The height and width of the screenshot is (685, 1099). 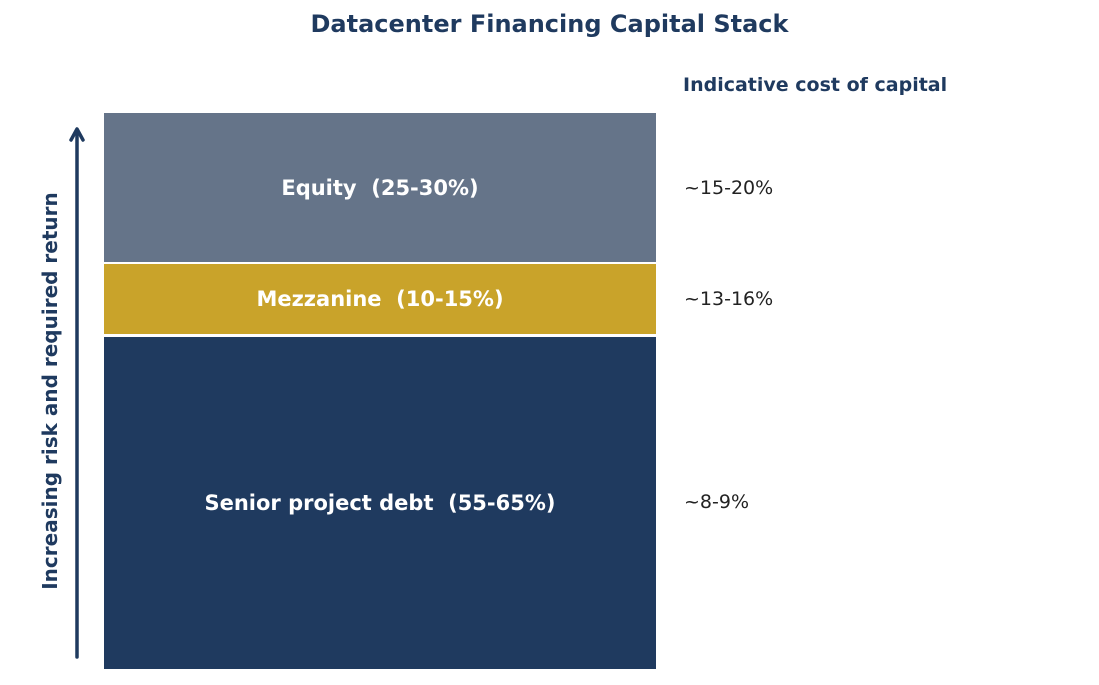 I want to click on page-title: Datacenter Financing Capital Stack, so click(x=549, y=24).